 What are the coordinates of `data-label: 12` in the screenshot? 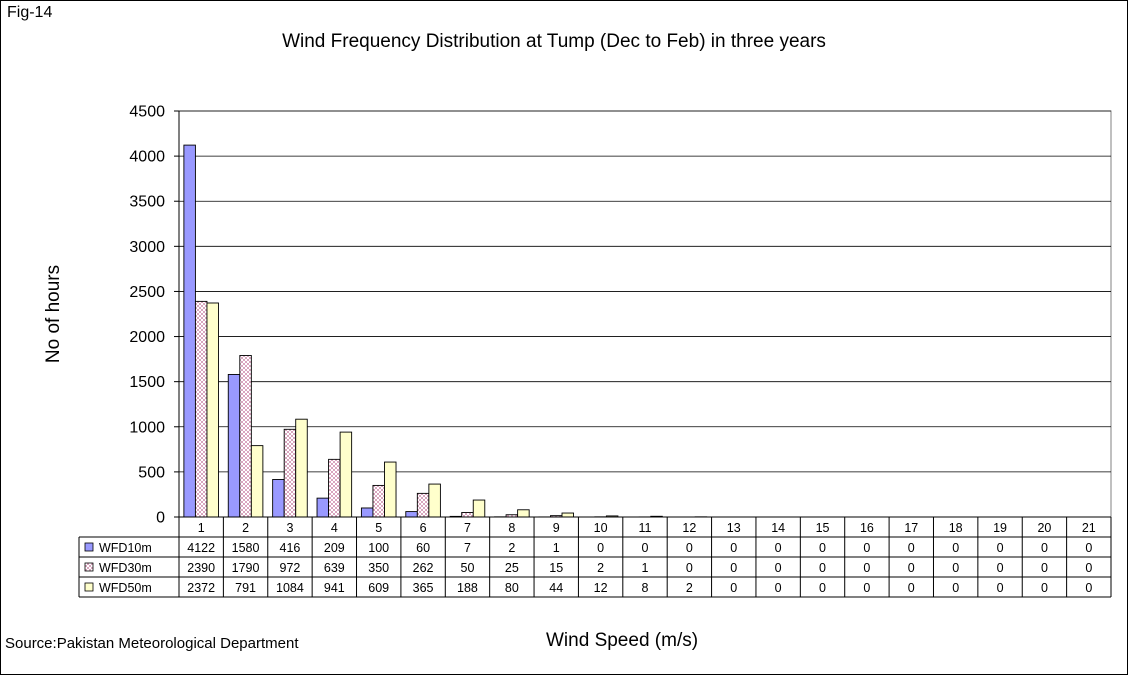 It's located at (601, 588).